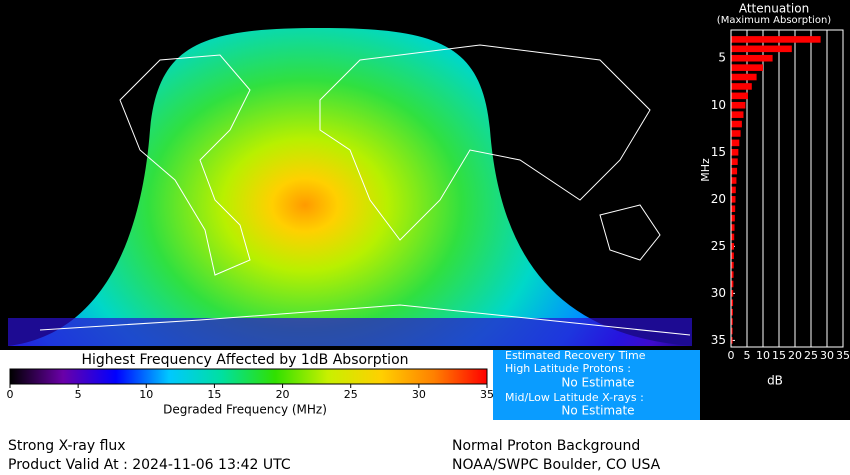 This screenshot has height=475, width=850. Describe the element at coordinates (146, 394) in the screenshot. I see `colorbar-tick-label: 10` at that location.